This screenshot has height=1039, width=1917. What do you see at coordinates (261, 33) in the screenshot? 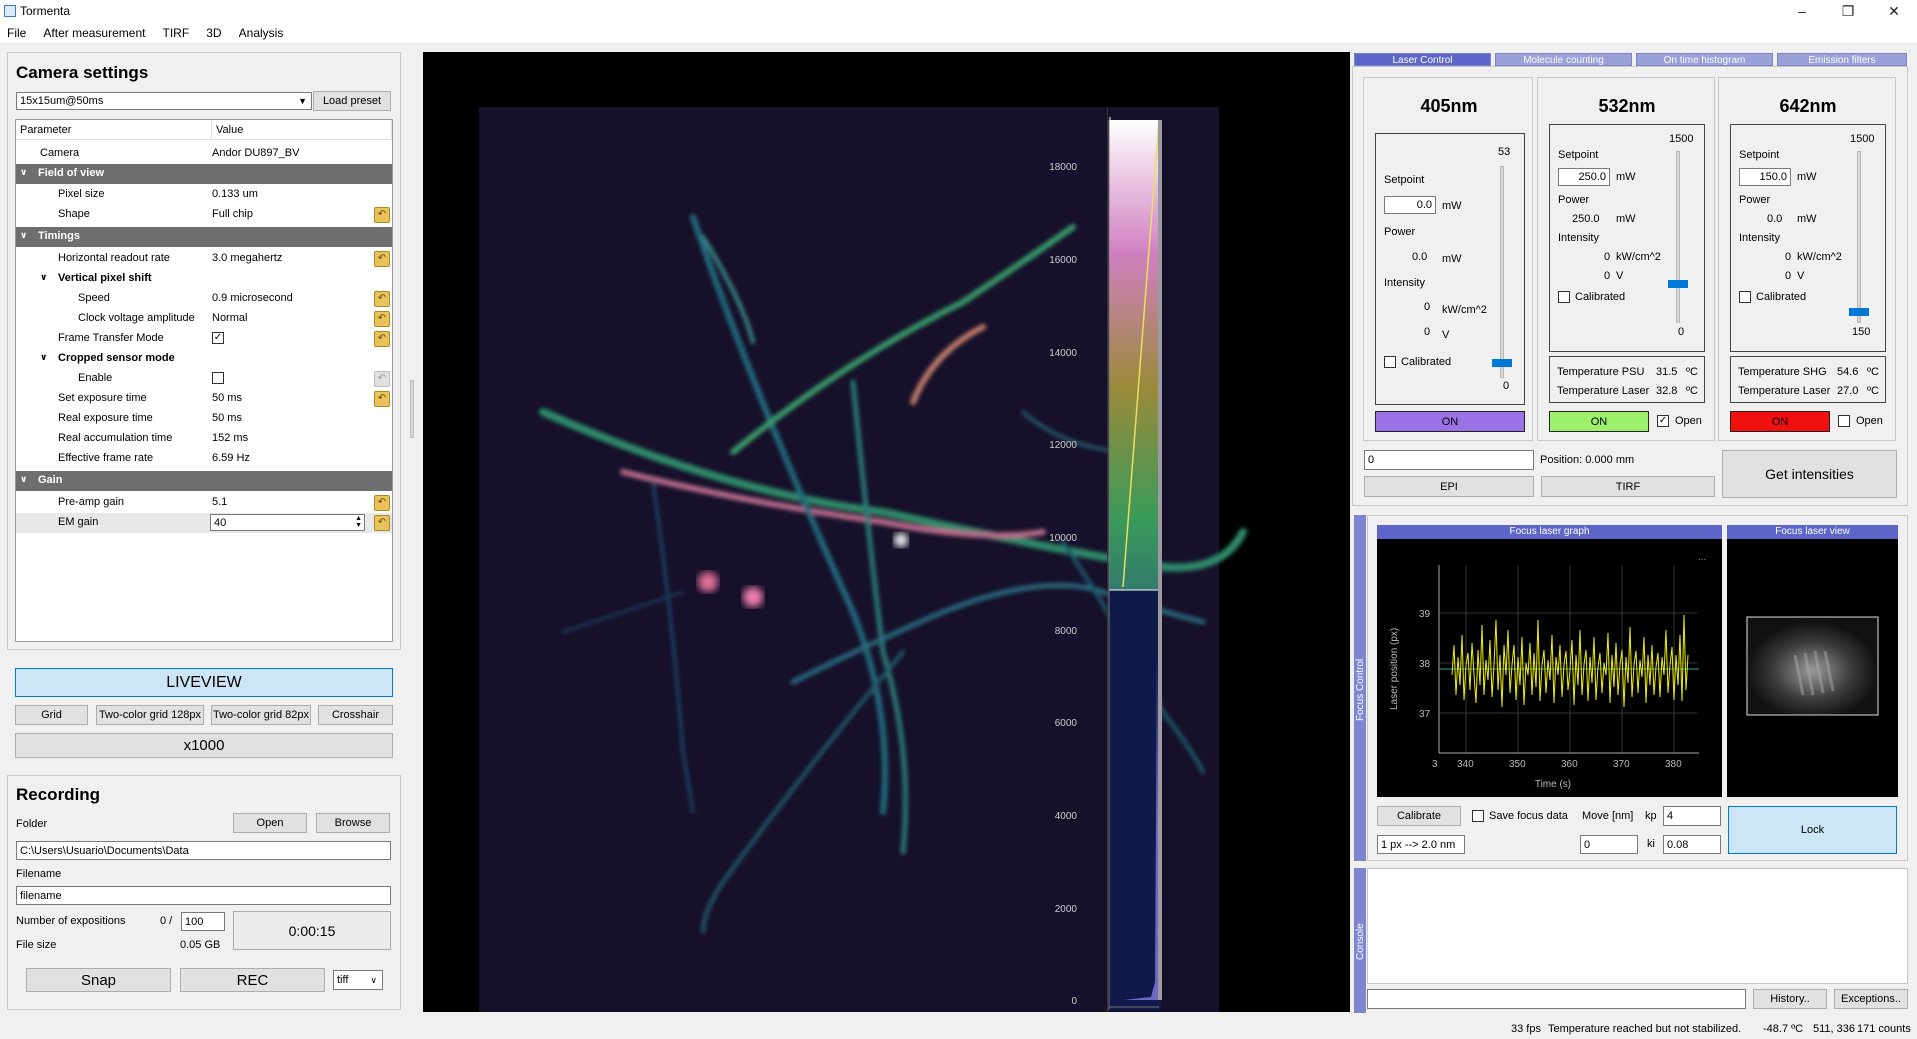
I see `menu-analysis: Analysis` at bounding box center [261, 33].